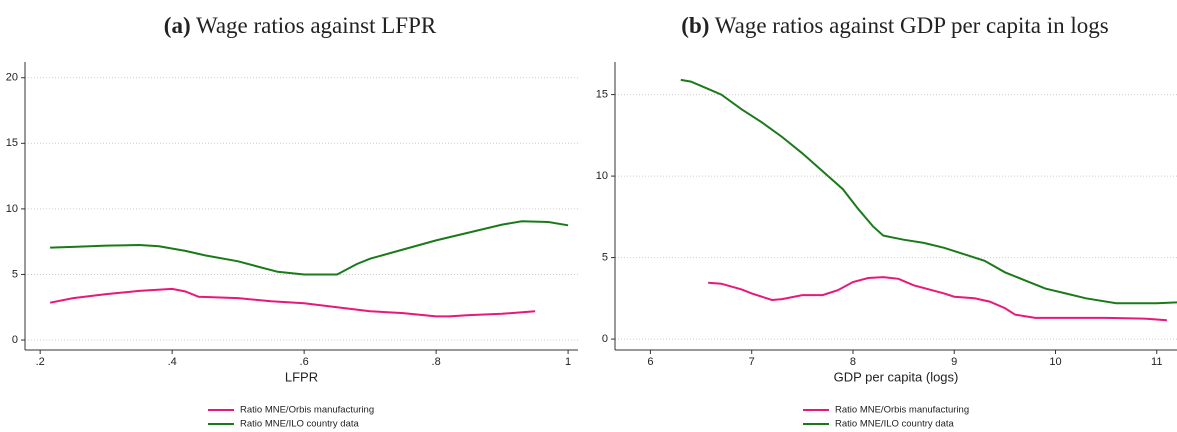 This screenshot has width=1177, height=432. What do you see at coordinates (12, 78) in the screenshot?
I see `y-tick-label: 20` at bounding box center [12, 78].